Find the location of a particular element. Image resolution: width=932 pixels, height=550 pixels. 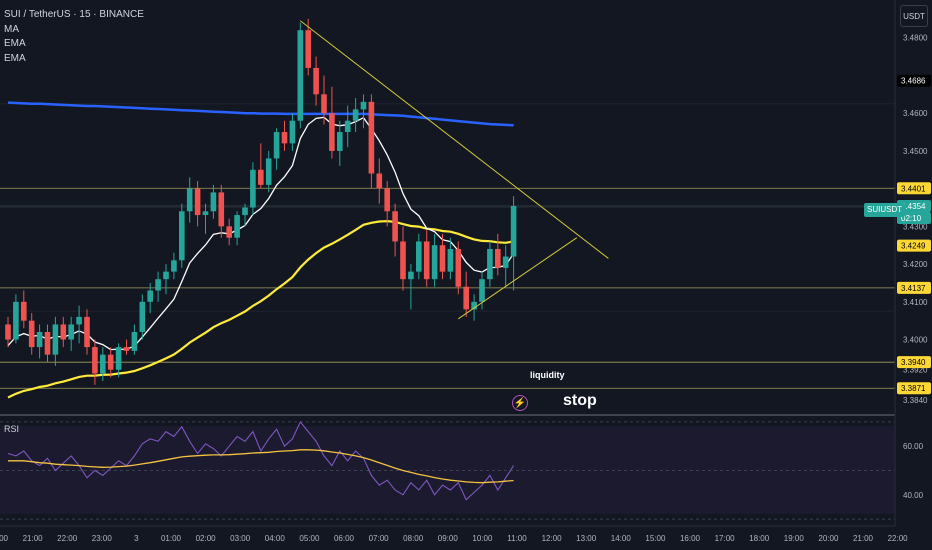

time-tick-label: 11:00 is located at coordinates (517, 538).